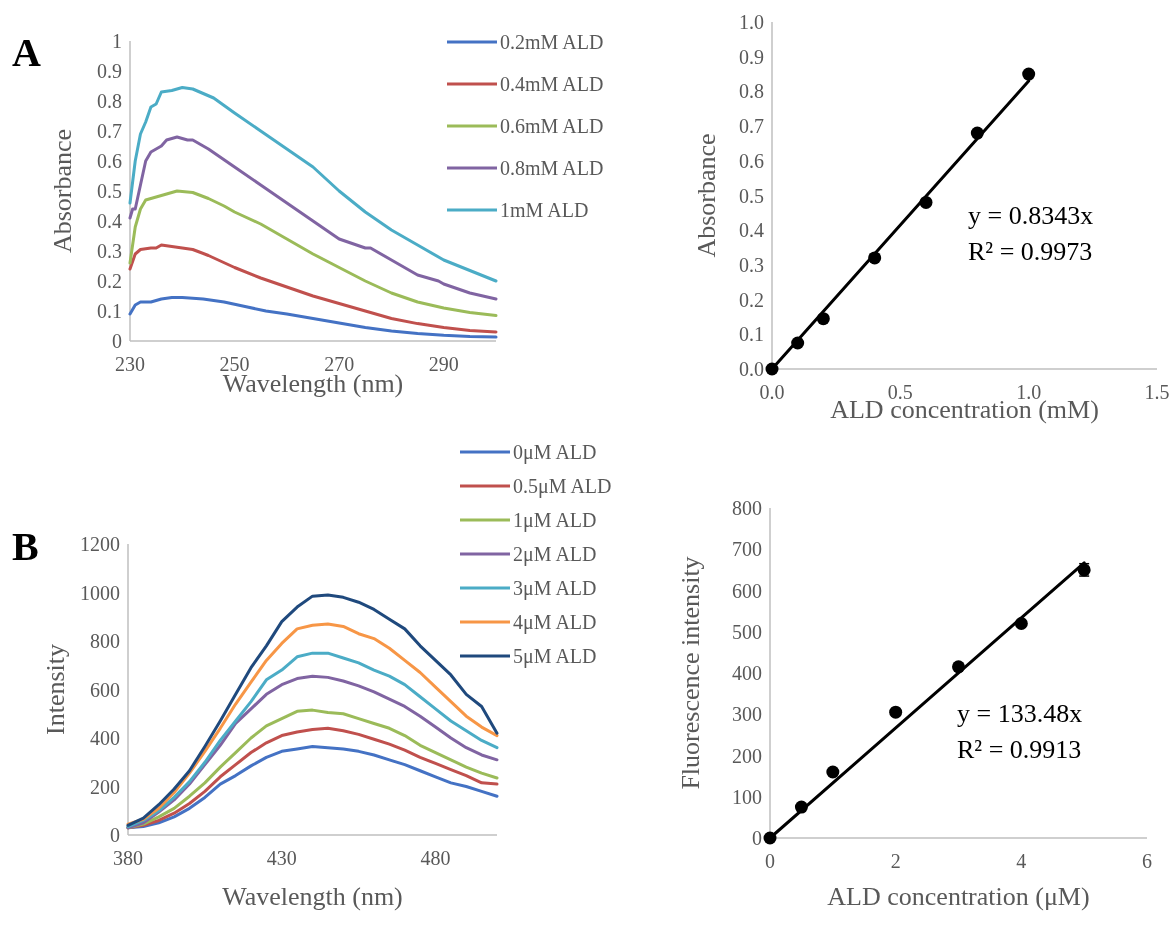 The height and width of the screenshot is (925, 1174). What do you see at coordinates (1157, 392) in the screenshot?
I see `x-tick-label: 1.5` at bounding box center [1157, 392].